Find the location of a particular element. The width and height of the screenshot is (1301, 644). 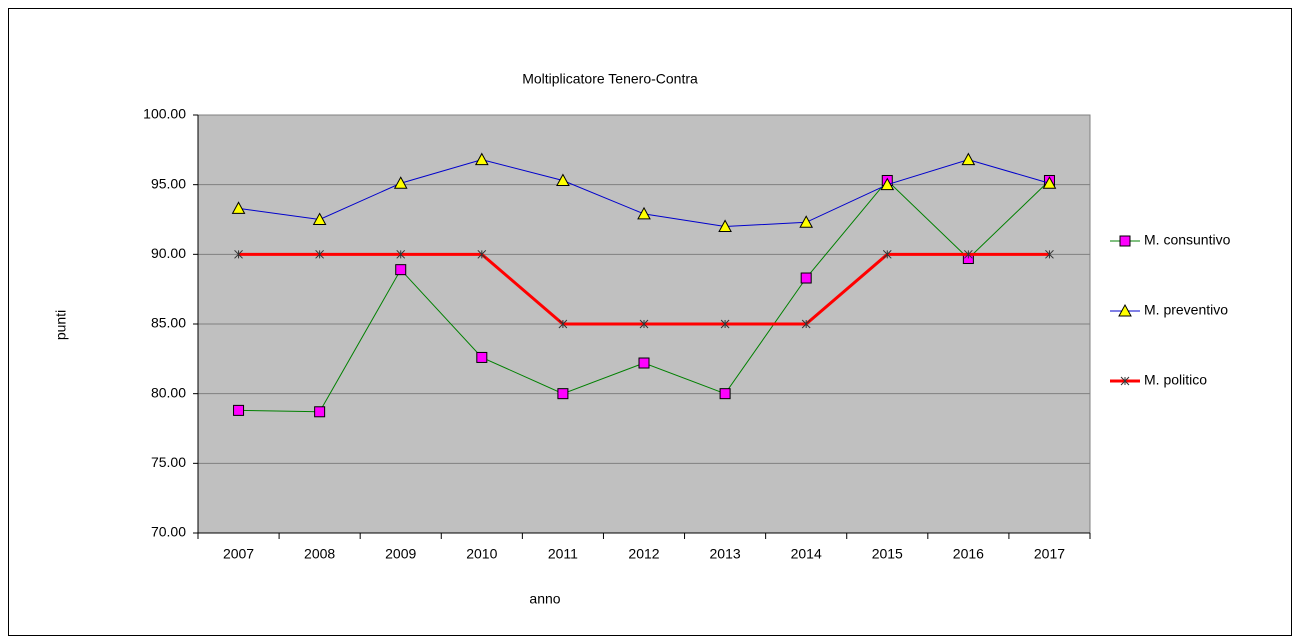

y-tick-label: 75.00 is located at coordinates (168, 462).